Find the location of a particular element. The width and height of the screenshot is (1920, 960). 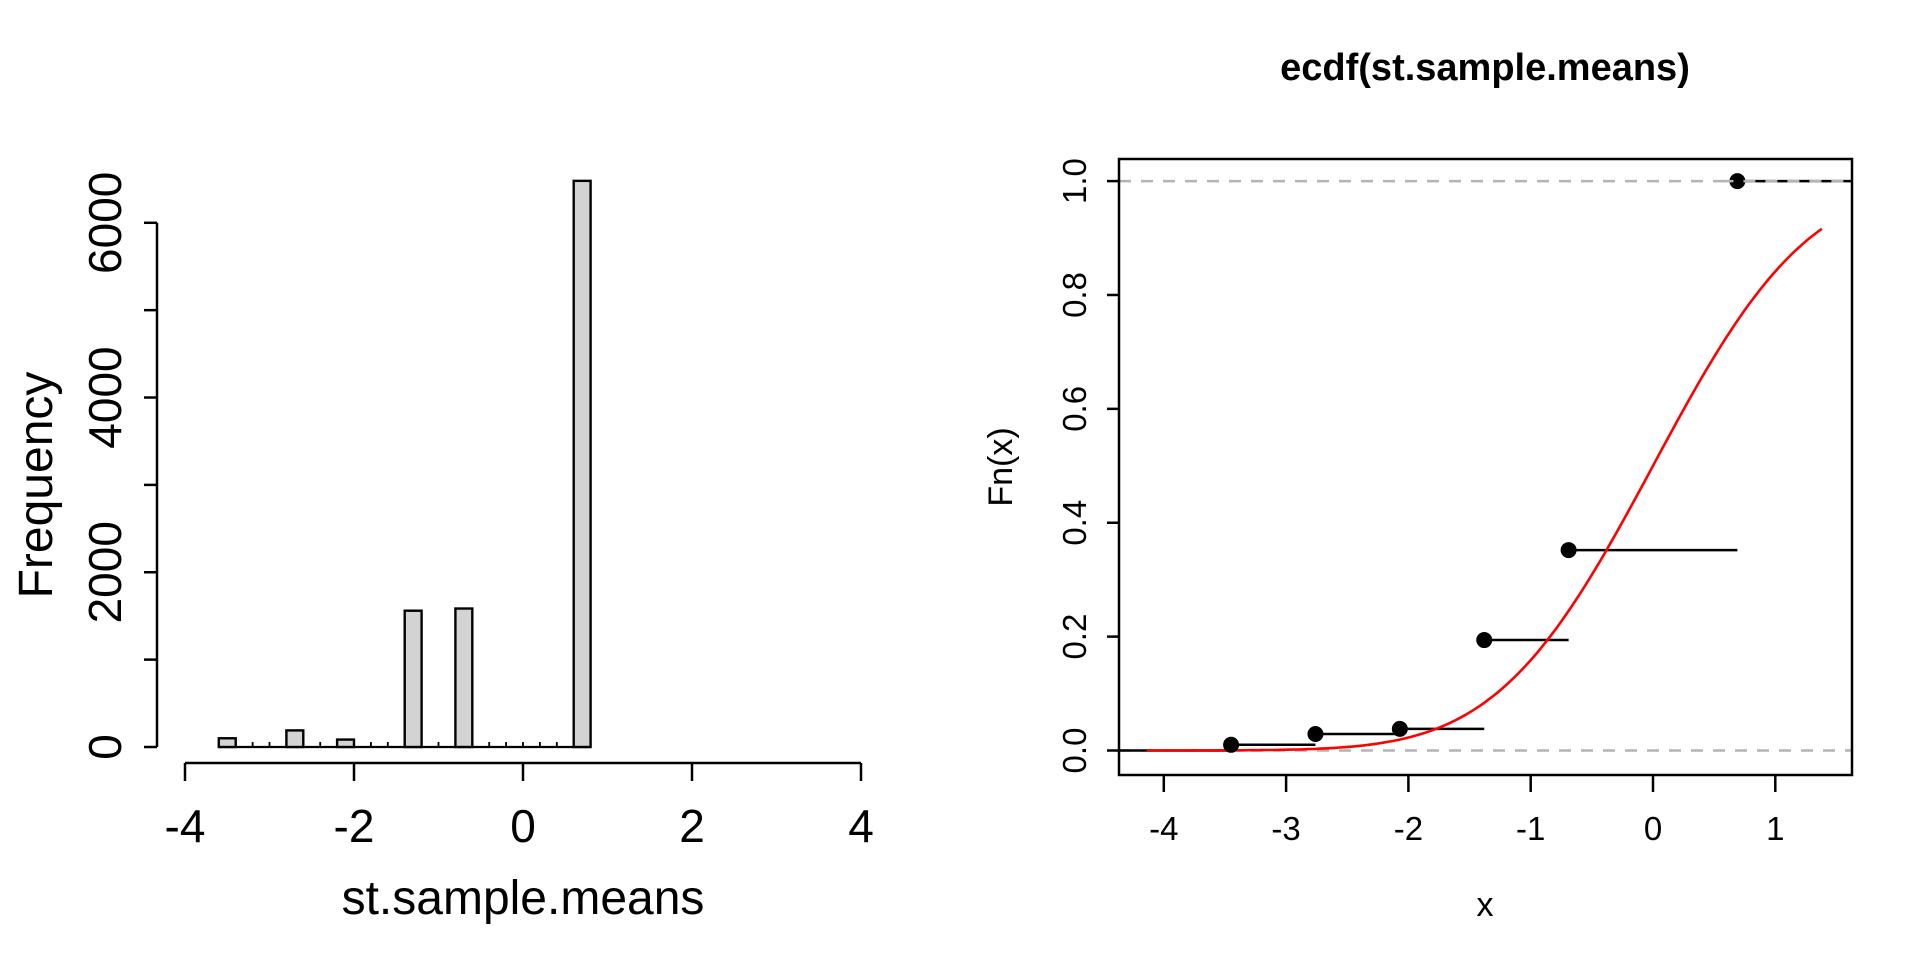

histogram-x-tick-label: 4 is located at coordinates (861, 826).